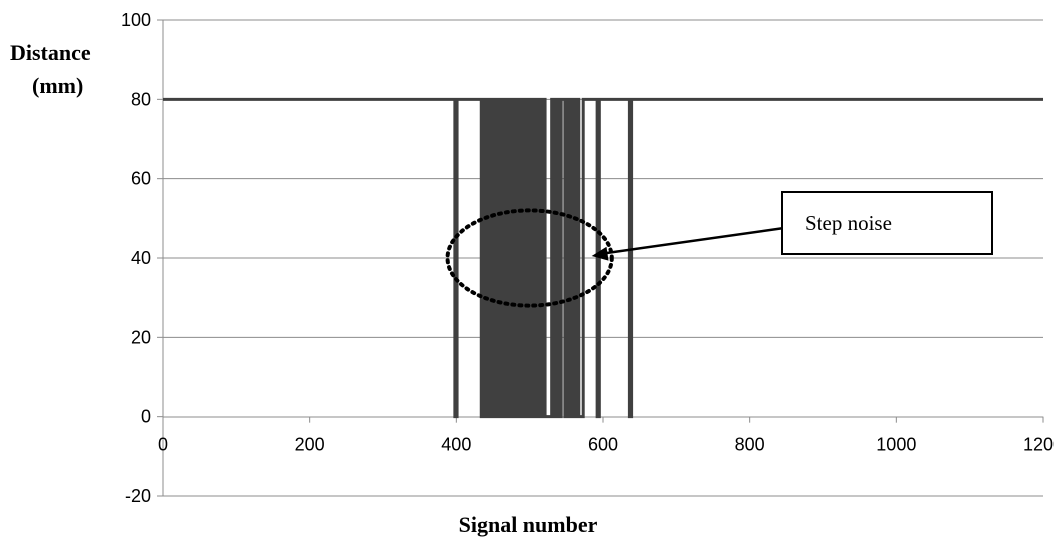 This screenshot has height=544, width=1054. I want to click on annotation-box, so click(887, 223).